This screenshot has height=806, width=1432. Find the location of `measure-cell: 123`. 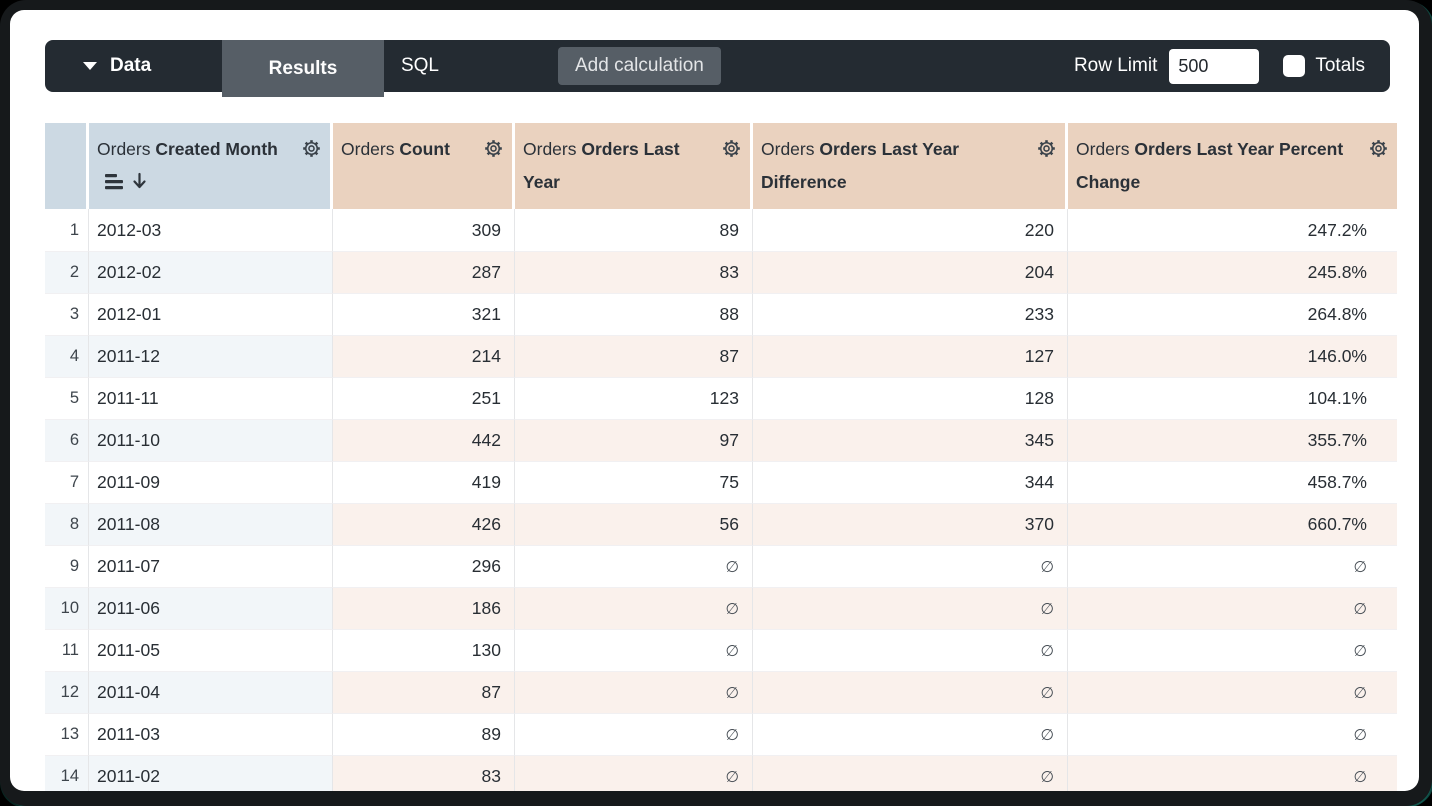

measure-cell: 123 is located at coordinates (634, 398).